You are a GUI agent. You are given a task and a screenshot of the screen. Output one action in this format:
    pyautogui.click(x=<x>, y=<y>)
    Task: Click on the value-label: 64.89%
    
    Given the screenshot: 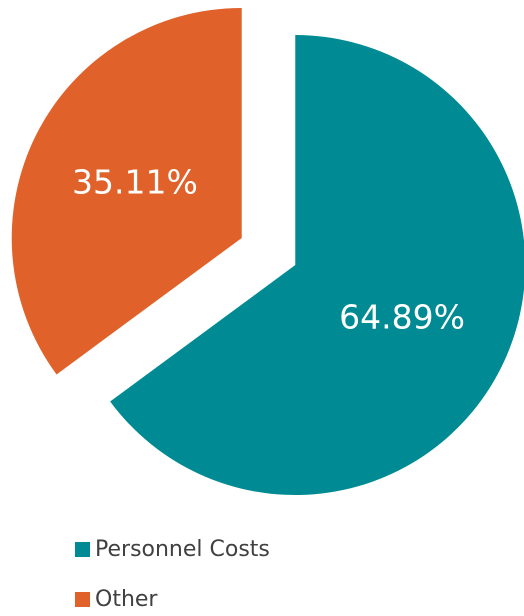 What is the action you would take?
    pyautogui.click(x=402, y=316)
    